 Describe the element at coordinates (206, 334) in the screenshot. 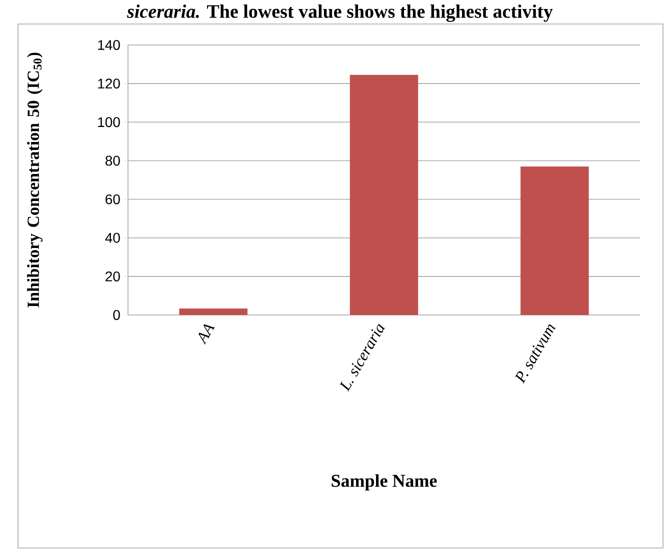

I see `x-tick-label: AA` at that location.